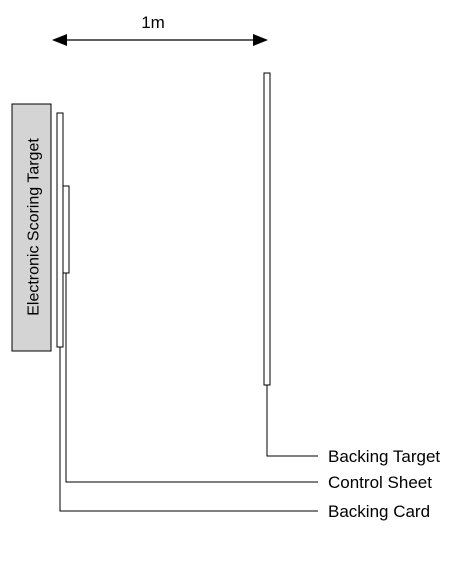  I want to click on control-sheet-panel, so click(66, 229).